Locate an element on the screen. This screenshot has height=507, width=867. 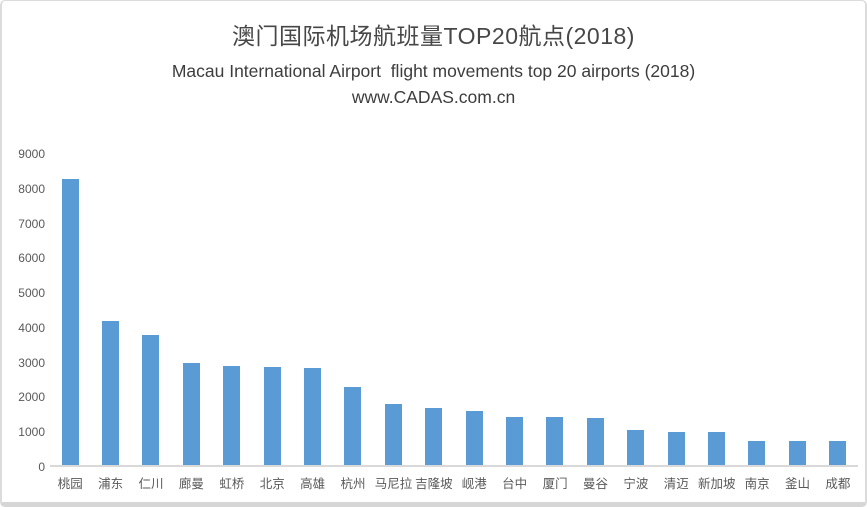
x-tick-label: 台中 is located at coordinates (515, 484).